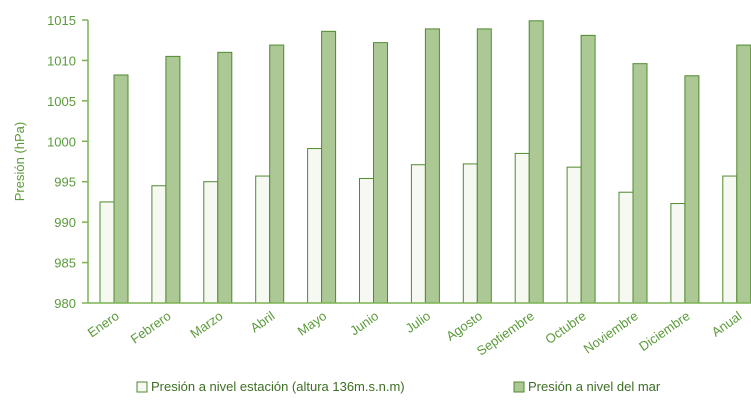 Image resolution: width=751 pixels, height=403 pixels. What do you see at coordinates (565, 327) in the screenshot?
I see `x-tick-label: Octubre` at bounding box center [565, 327].